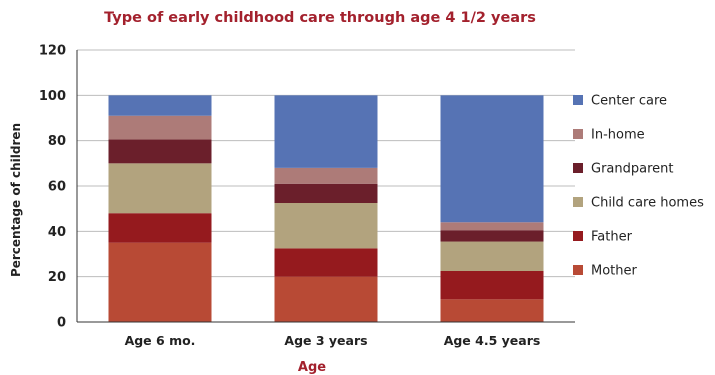  I want to click on legend-label: Center care, so click(629, 101).